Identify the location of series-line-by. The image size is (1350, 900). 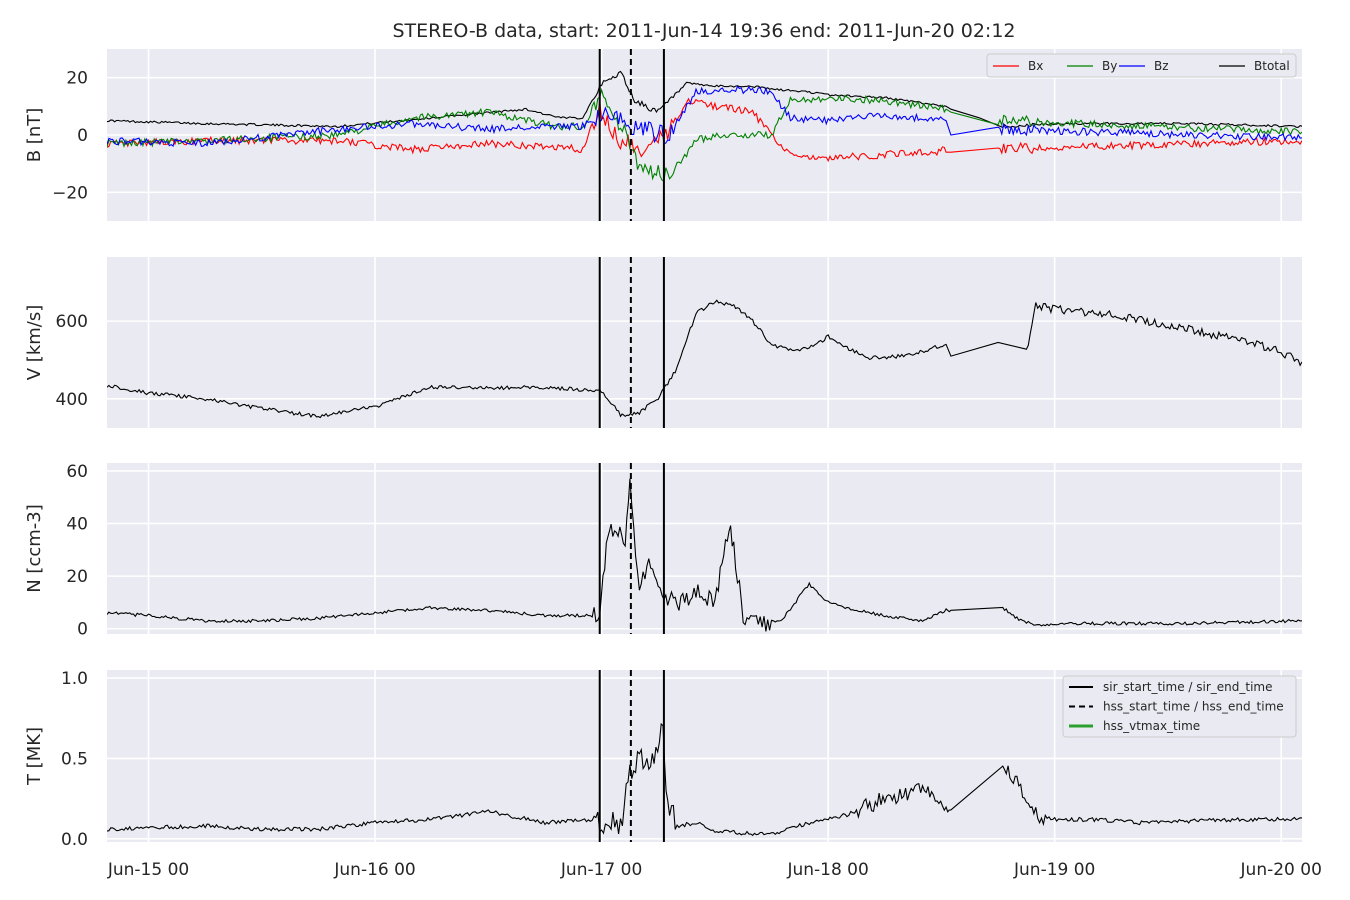
(704, 134).